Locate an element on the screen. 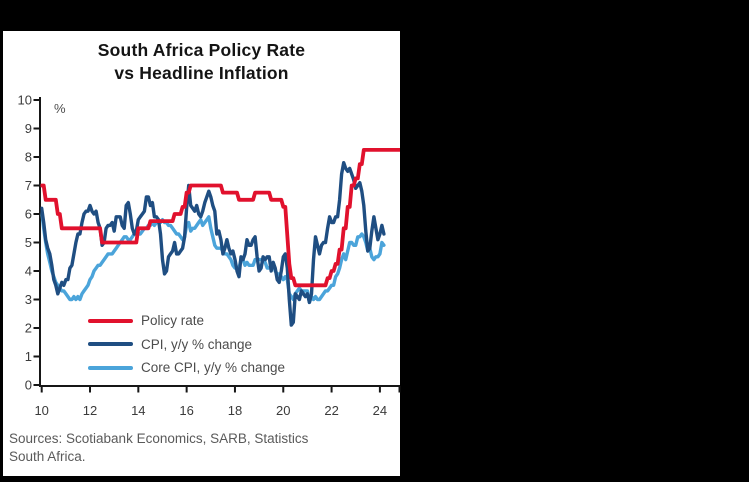 The image size is (749, 482). legend-item-core-cpi: Core CPI, y/y % change is located at coordinates (186, 368).